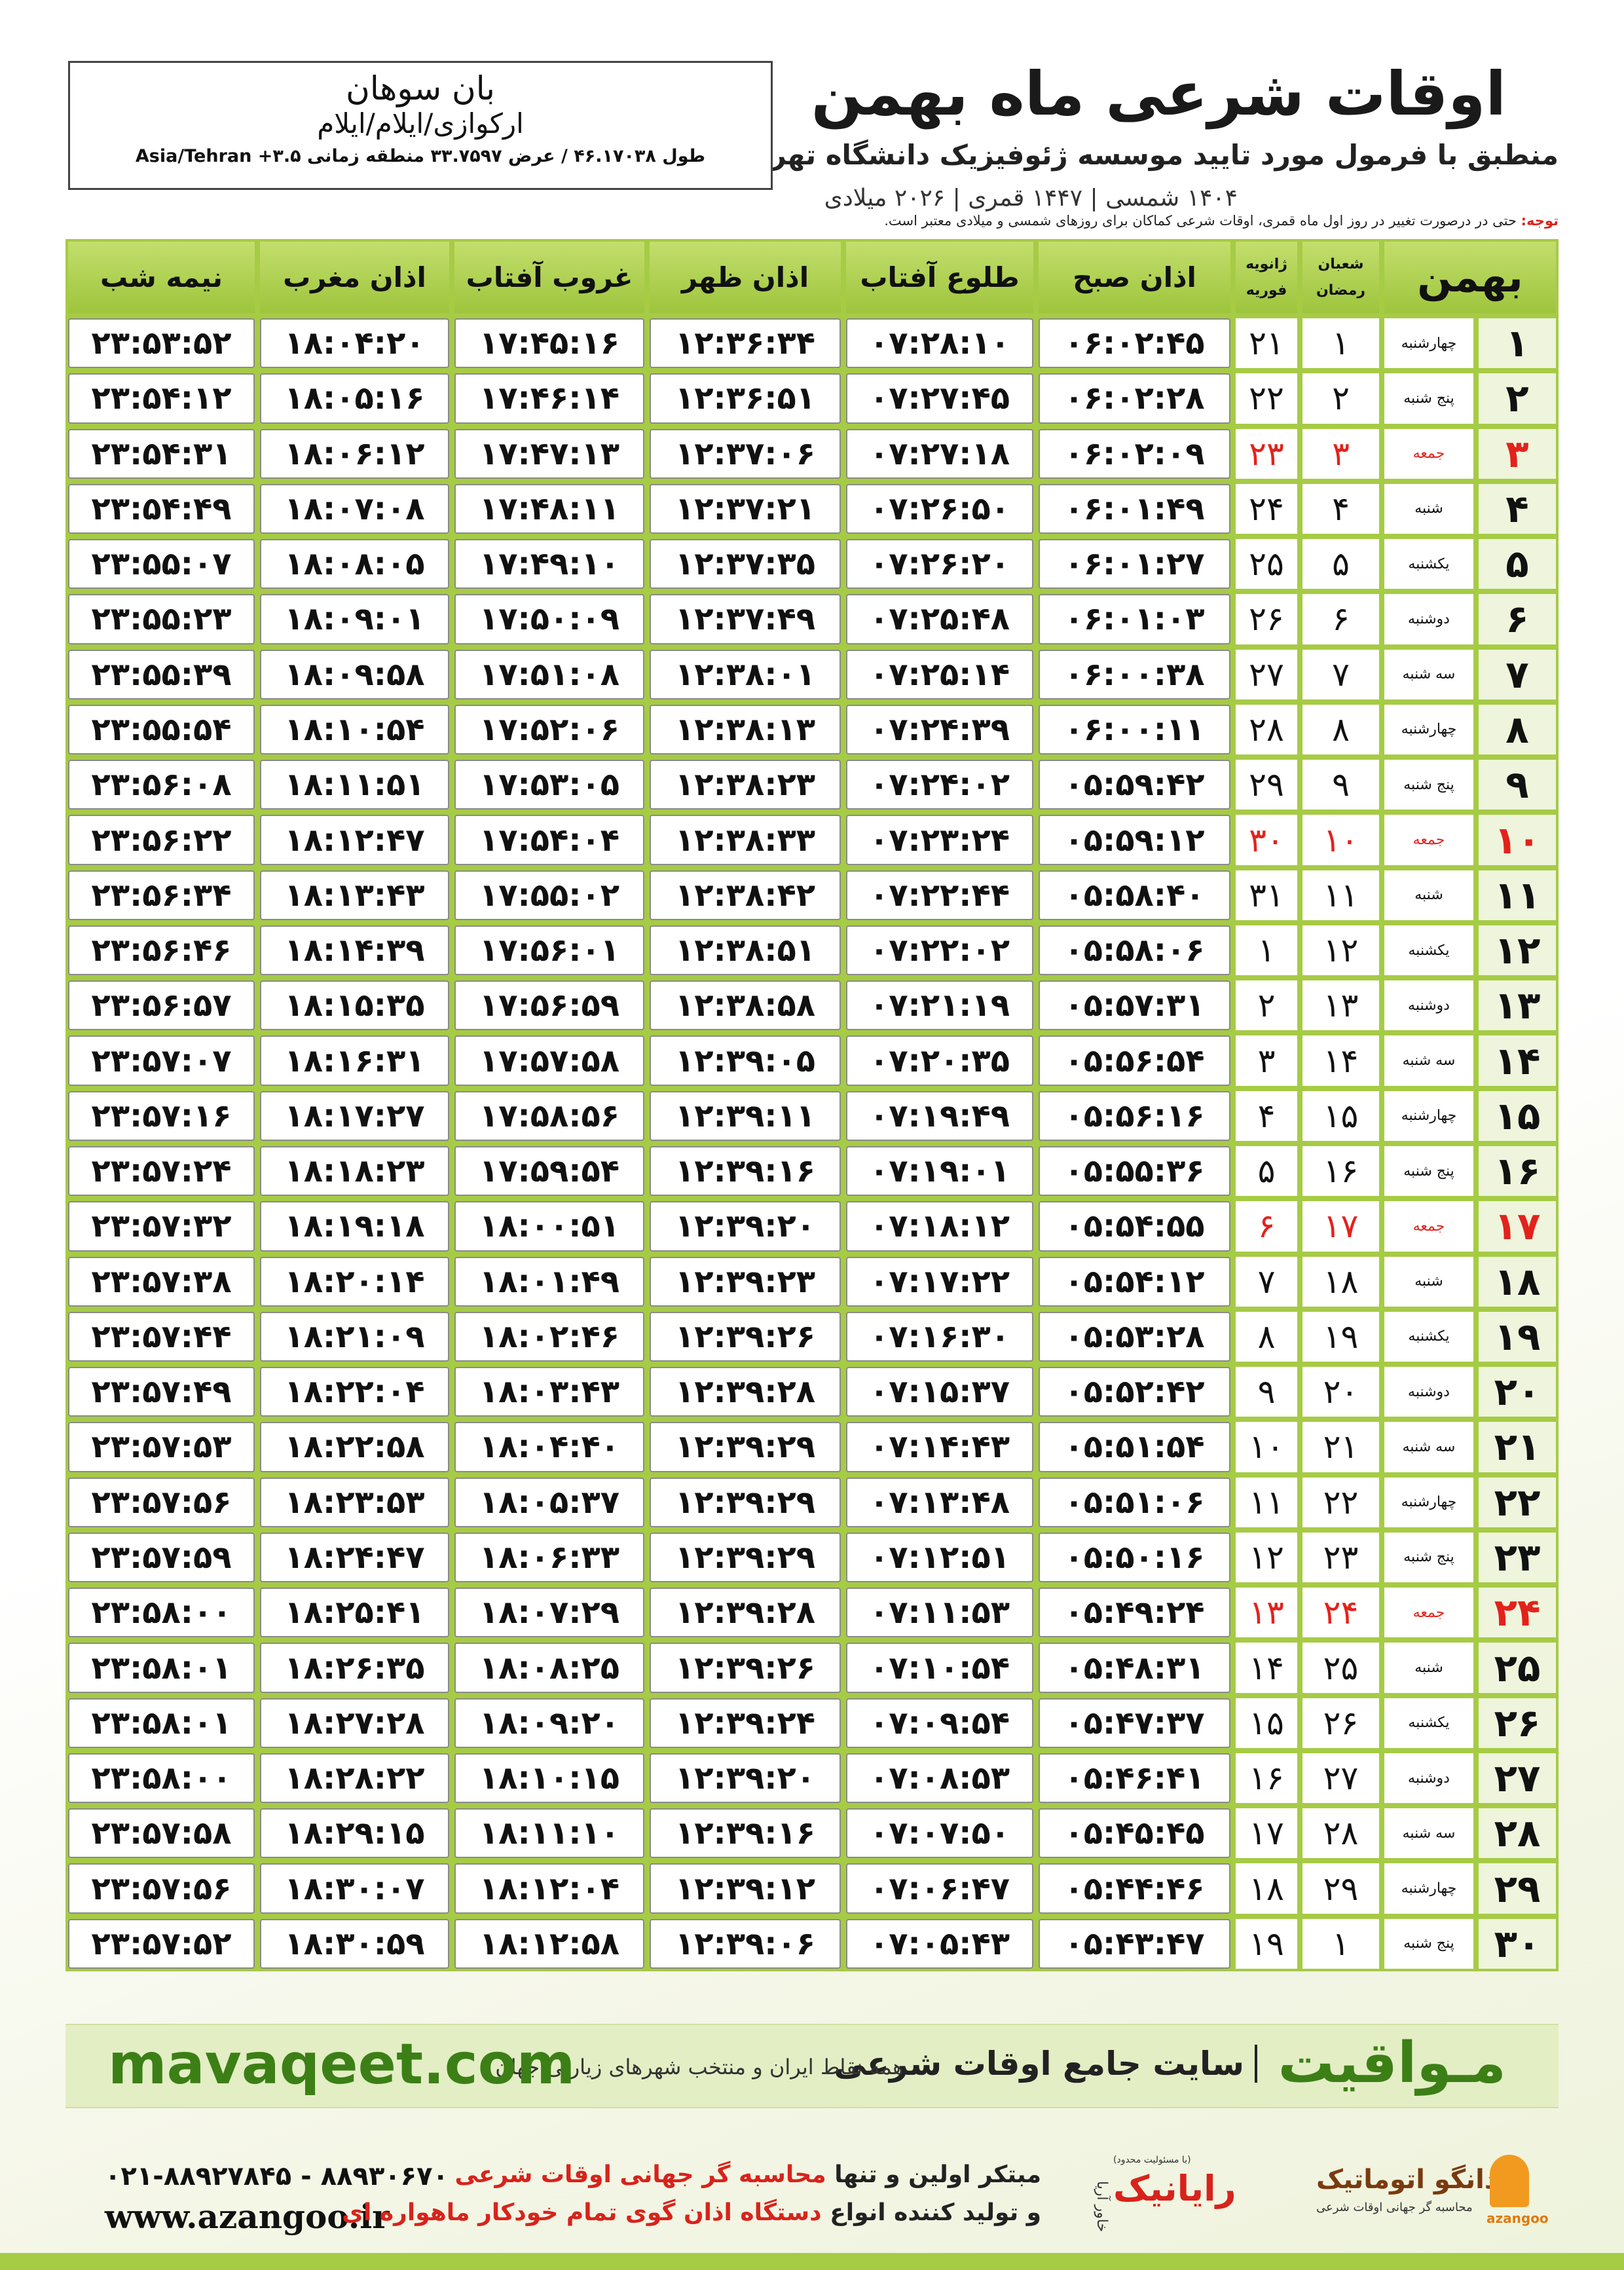 Image resolution: width=1624 pixels, height=2270 pixels. Describe the element at coordinates (1428, 1226) in the screenshot. I see `weekday: جمعه` at that location.